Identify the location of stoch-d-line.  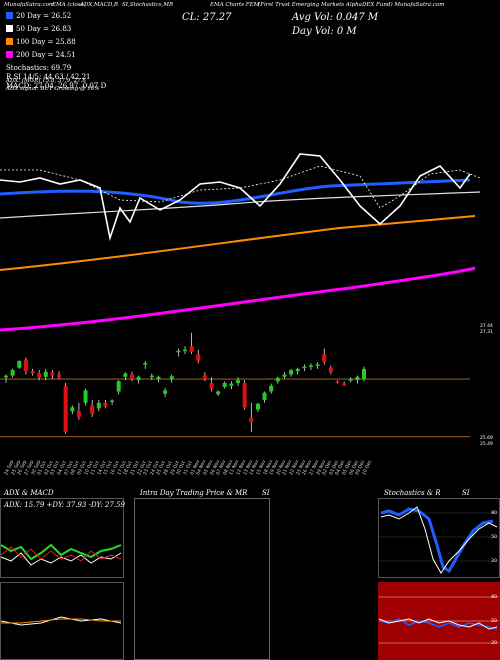
(439, 540).